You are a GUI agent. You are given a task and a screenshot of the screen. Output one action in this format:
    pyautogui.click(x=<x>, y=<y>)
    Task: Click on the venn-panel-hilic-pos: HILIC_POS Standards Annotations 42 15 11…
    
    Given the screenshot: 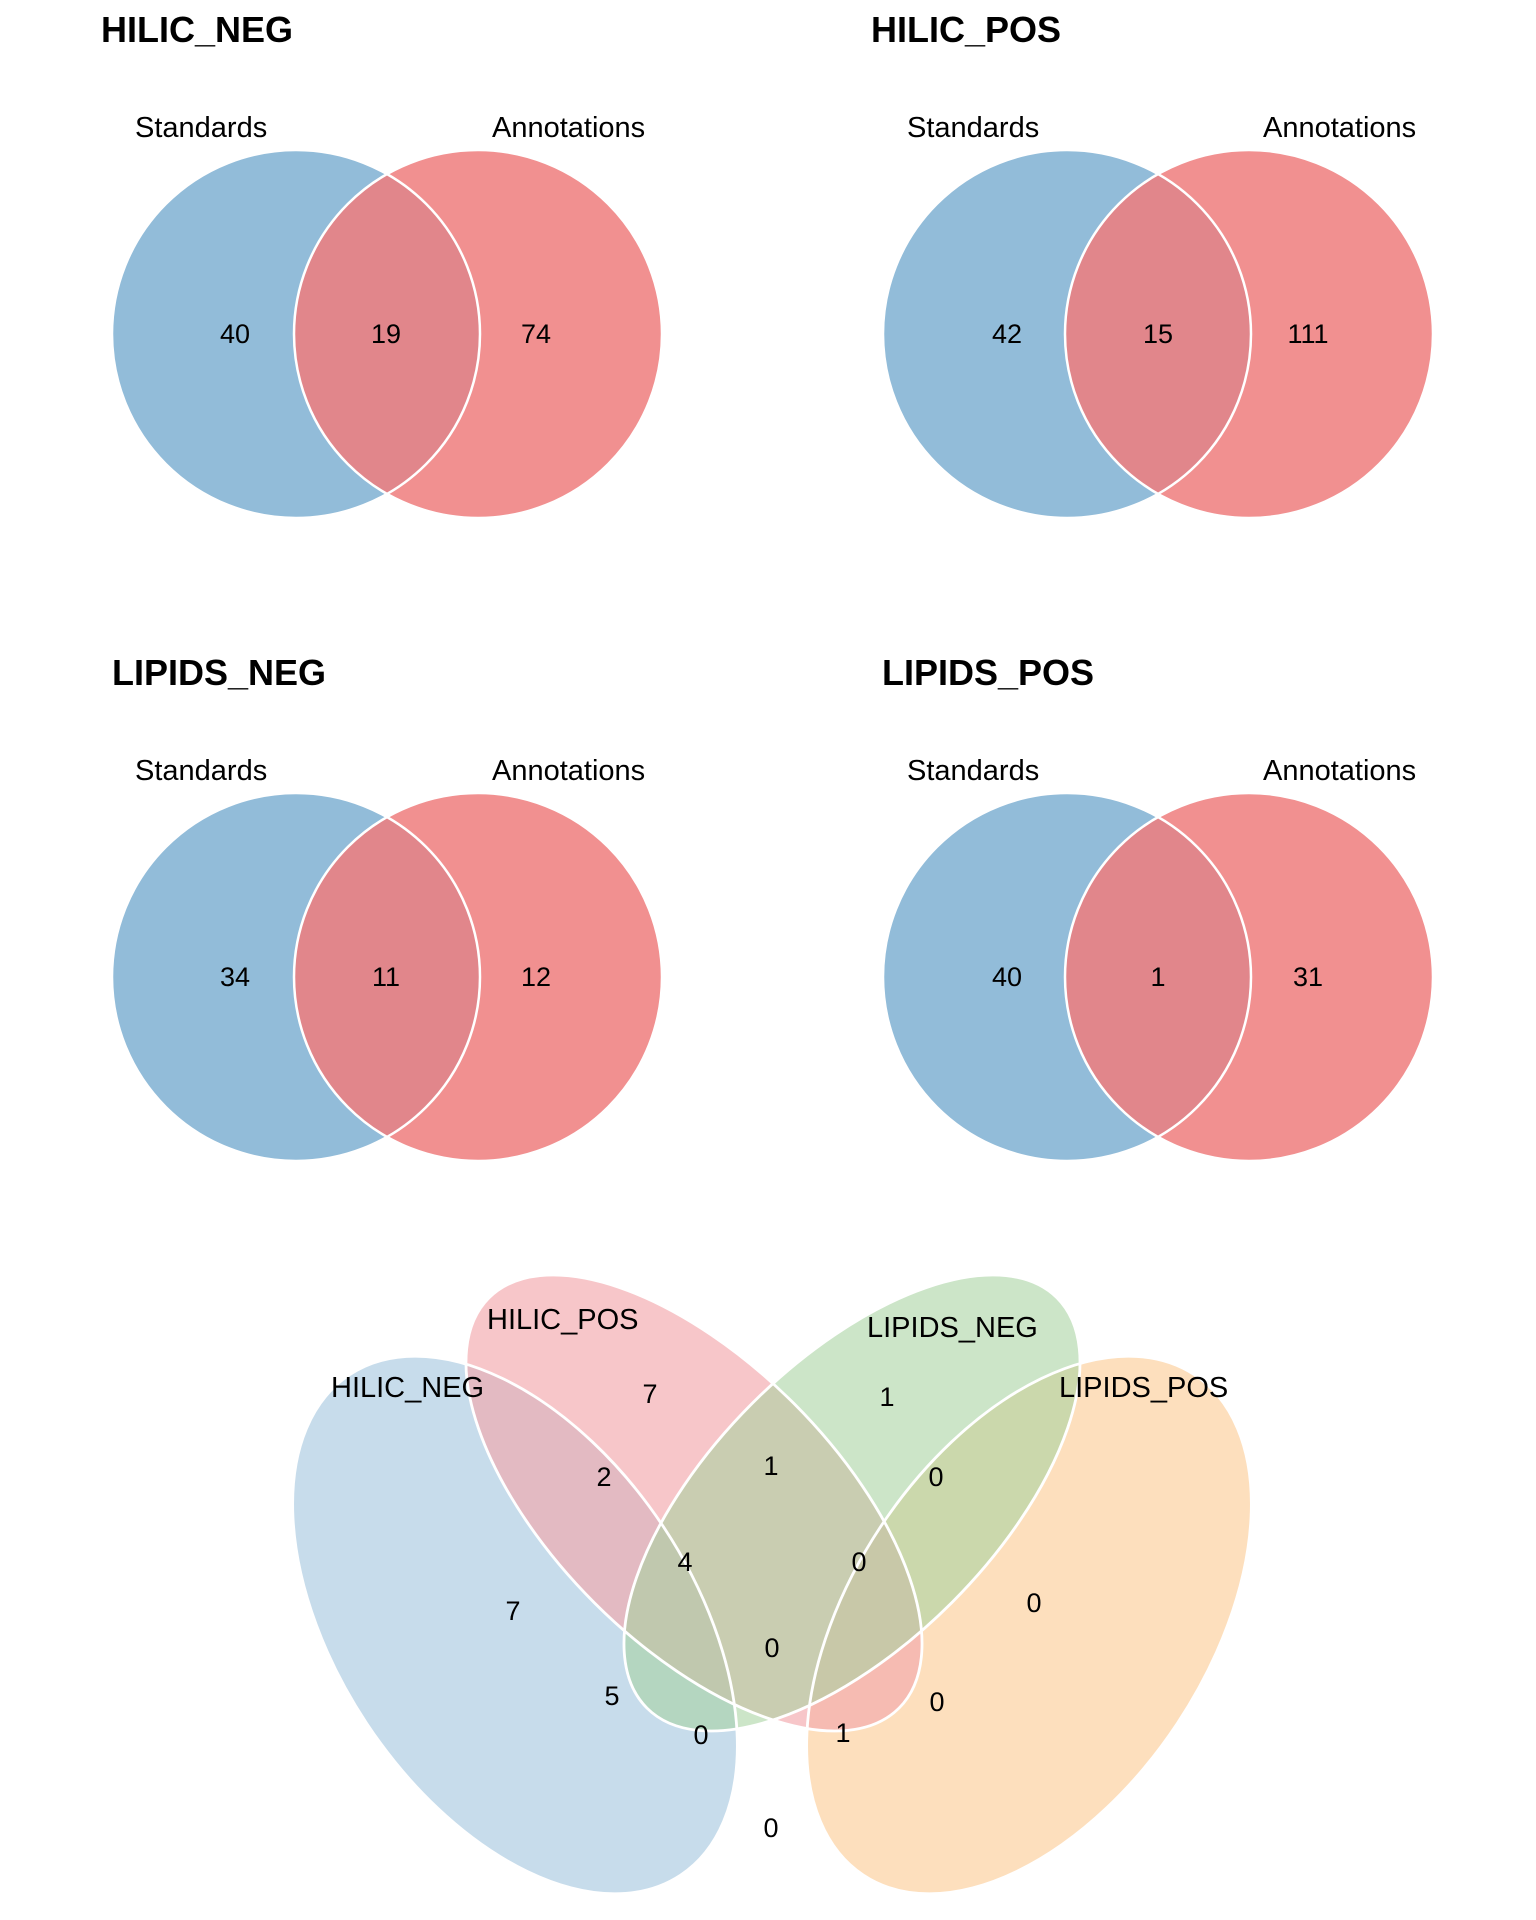 What is the action you would take?
    pyautogui.click(x=1153, y=264)
    